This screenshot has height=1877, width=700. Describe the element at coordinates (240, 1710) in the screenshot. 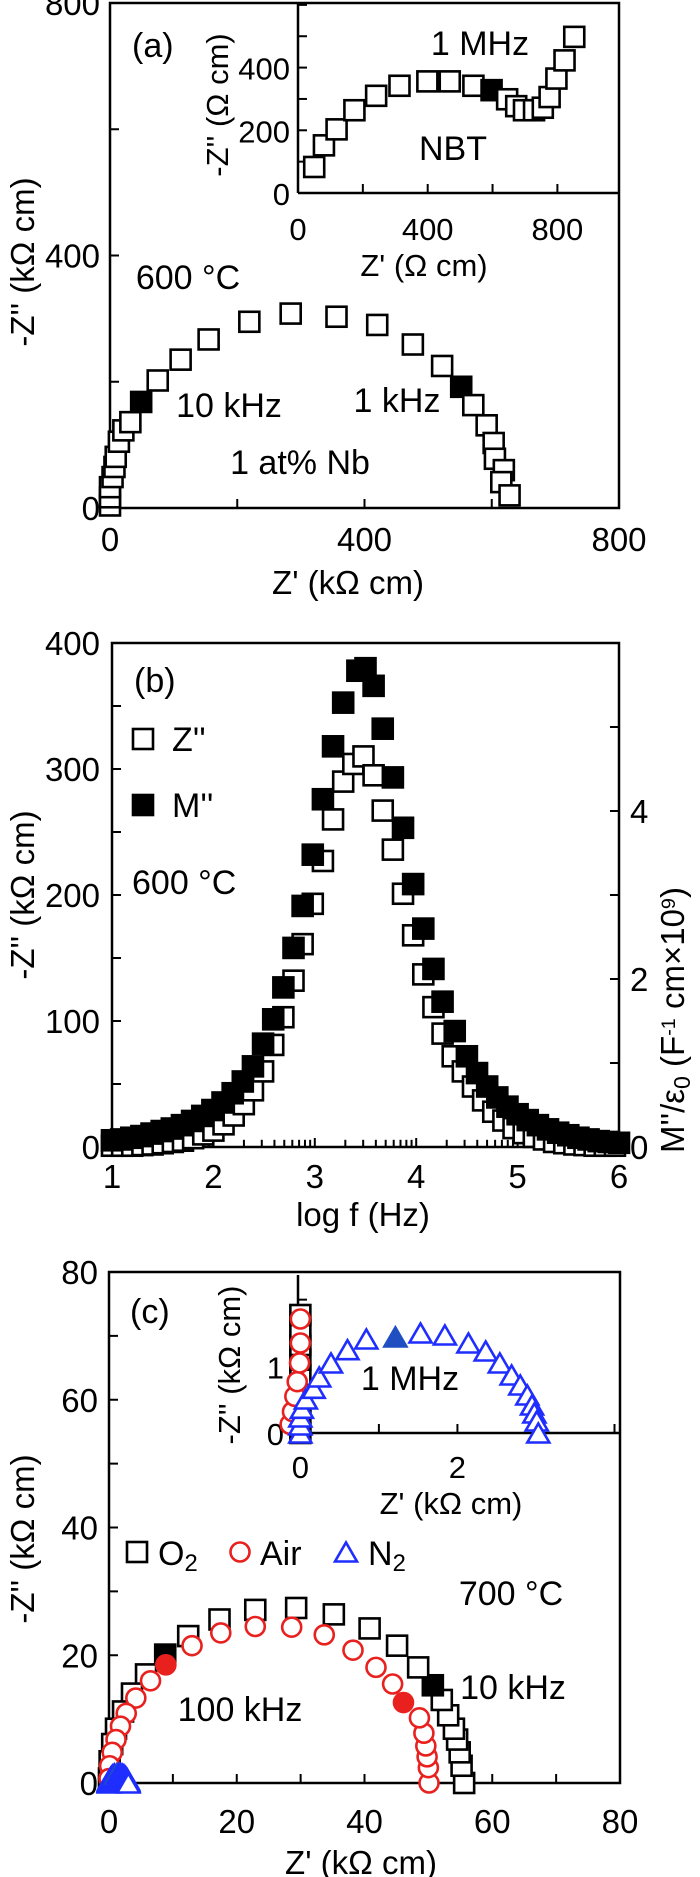

I see `annotation-label: 100 kHz` at that location.